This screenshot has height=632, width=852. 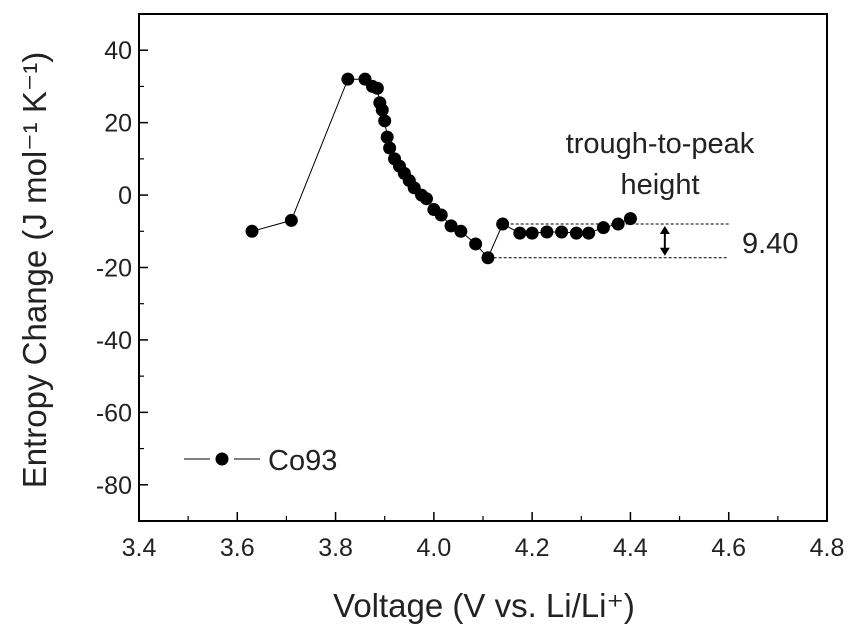 What do you see at coordinates (114, 341) in the screenshot?
I see `y-tick-label: -40` at bounding box center [114, 341].